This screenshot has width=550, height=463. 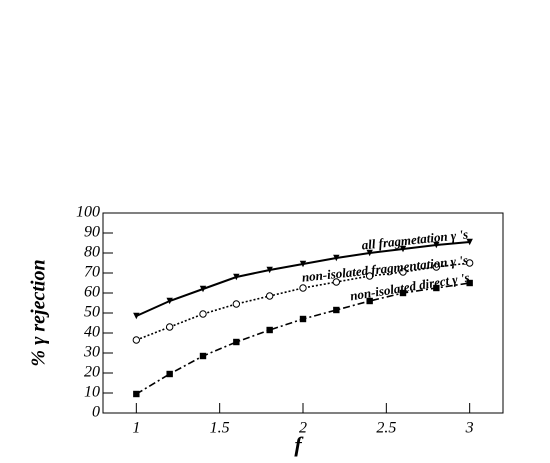 I want to click on x-tick-label: 2.5, so click(x=386, y=428).